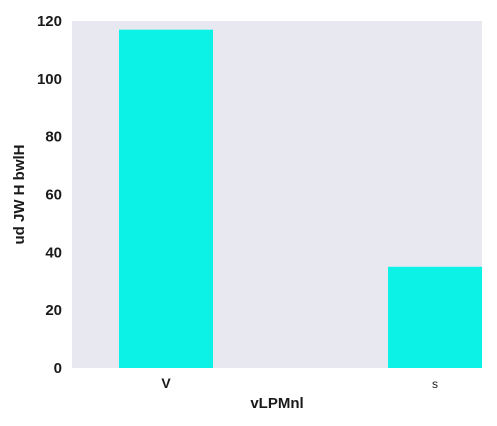 The height and width of the screenshot is (426, 497). What do you see at coordinates (435, 317) in the screenshot?
I see `bar-s` at bounding box center [435, 317].